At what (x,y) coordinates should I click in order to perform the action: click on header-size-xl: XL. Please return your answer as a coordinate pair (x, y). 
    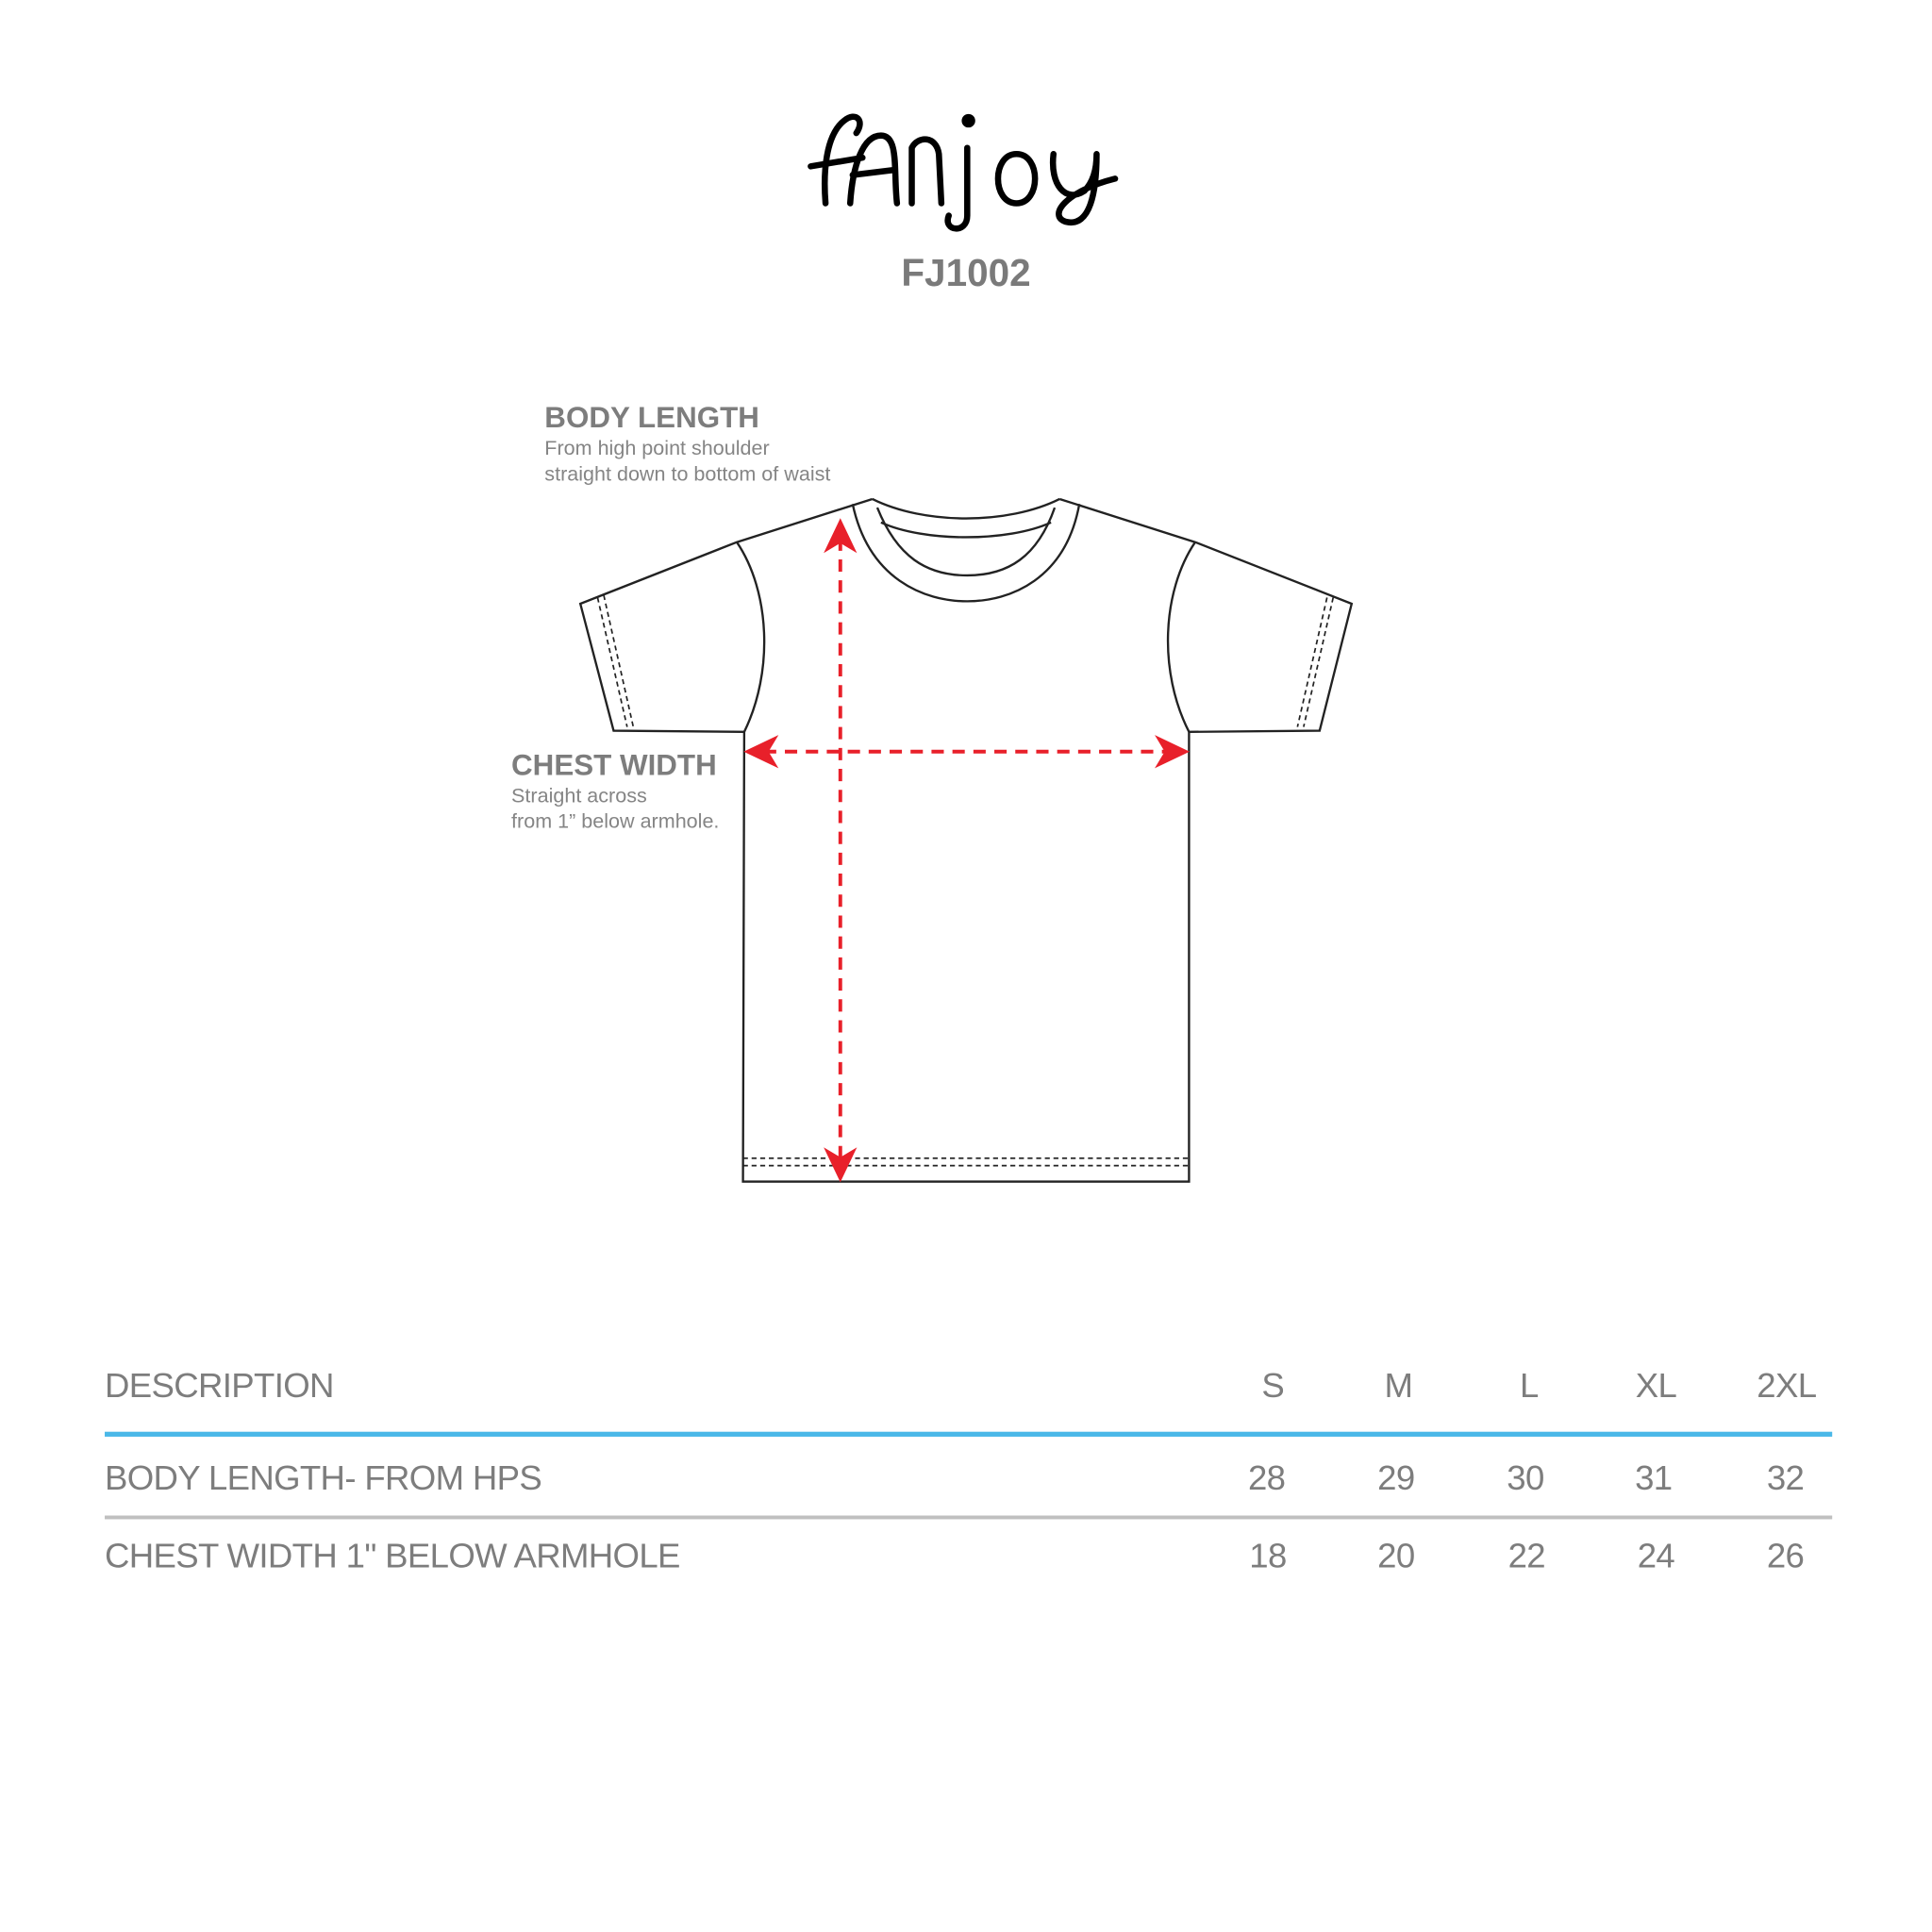
    Looking at the image, I should click on (1656, 1385).